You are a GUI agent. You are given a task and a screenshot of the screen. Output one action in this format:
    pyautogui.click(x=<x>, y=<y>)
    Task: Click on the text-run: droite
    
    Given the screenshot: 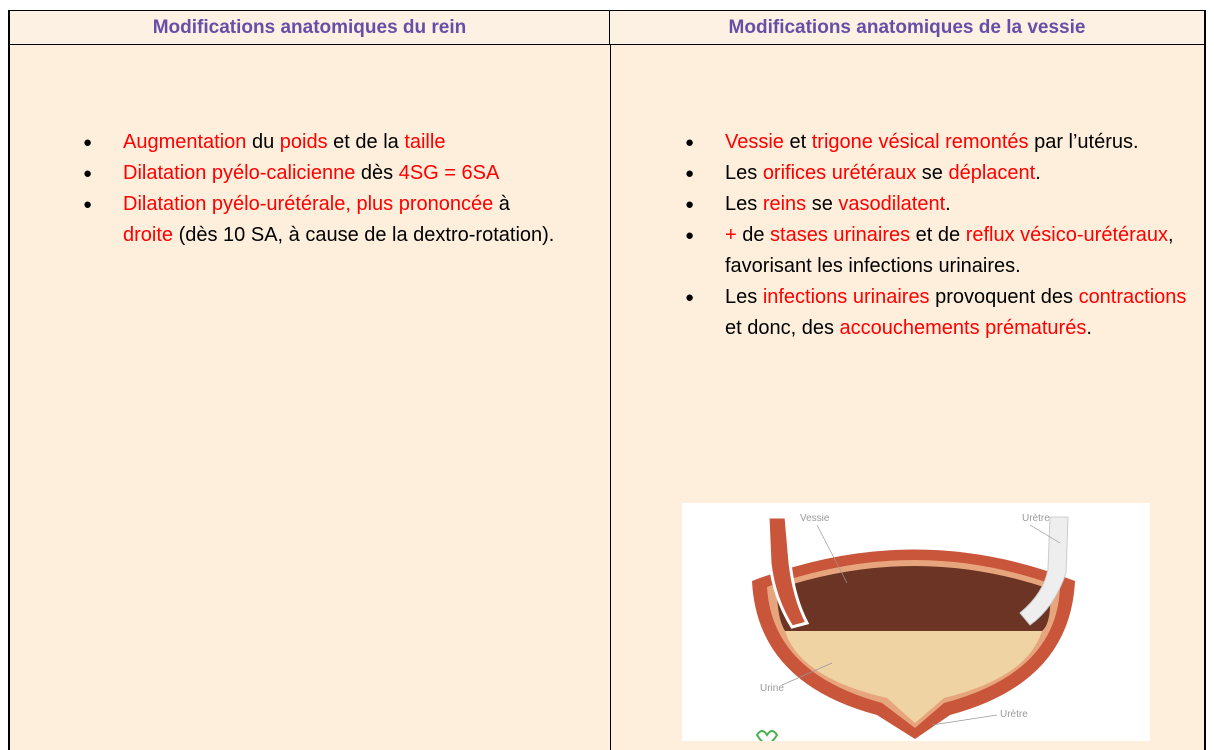 What is the action you would take?
    pyautogui.click(x=148, y=235)
    